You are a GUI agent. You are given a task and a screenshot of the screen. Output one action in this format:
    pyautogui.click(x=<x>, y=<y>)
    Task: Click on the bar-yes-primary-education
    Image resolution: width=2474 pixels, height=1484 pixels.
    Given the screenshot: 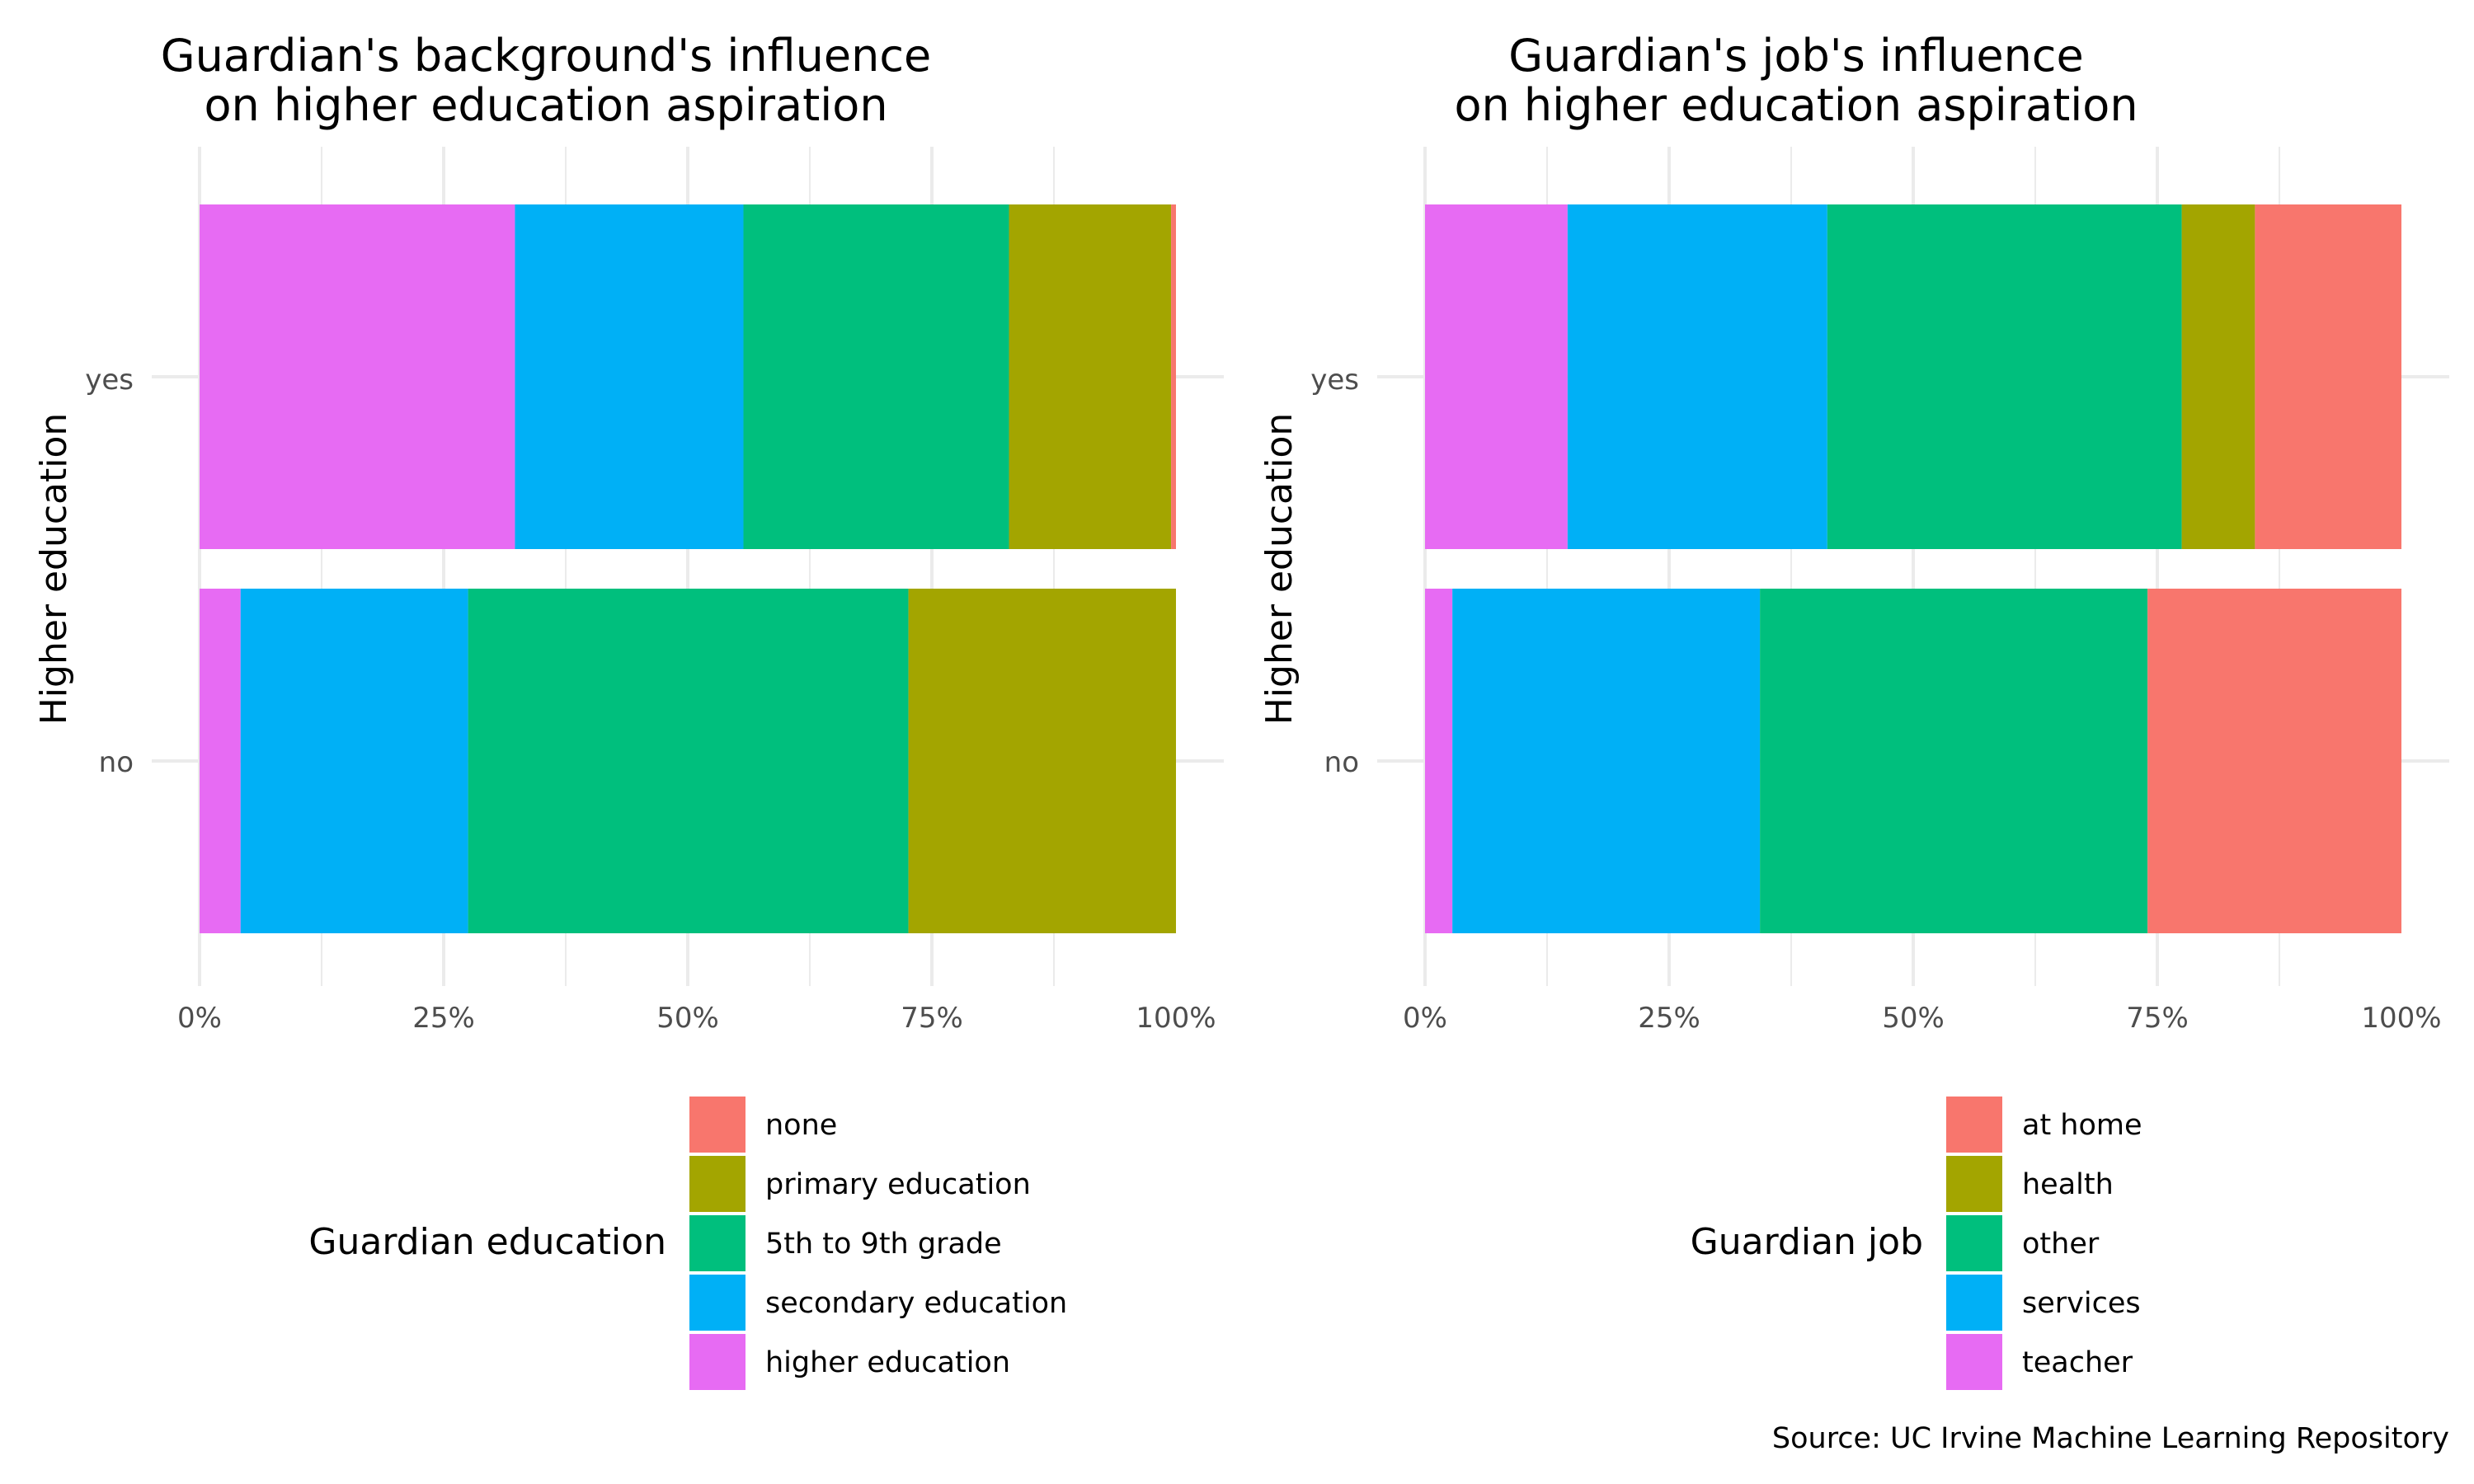 What is the action you would take?
    pyautogui.click(x=1090, y=376)
    